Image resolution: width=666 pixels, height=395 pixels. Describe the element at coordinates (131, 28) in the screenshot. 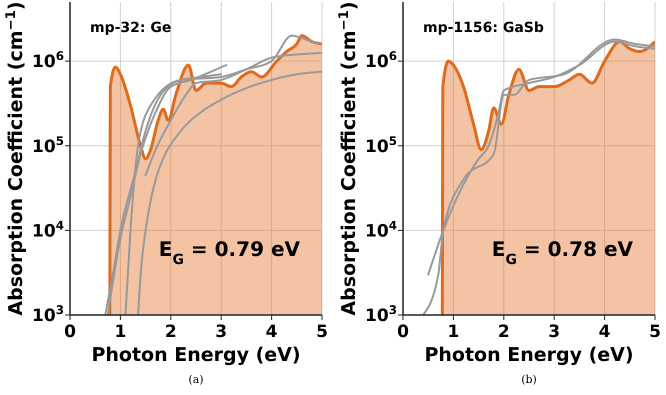

I see `text: mp-32: Ge` at that location.